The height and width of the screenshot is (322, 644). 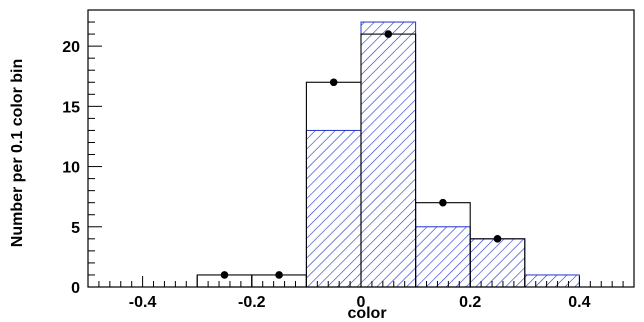 What do you see at coordinates (366, 313) in the screenshot?
I see `x-axis-title: color` at bounding box center [366, 313].